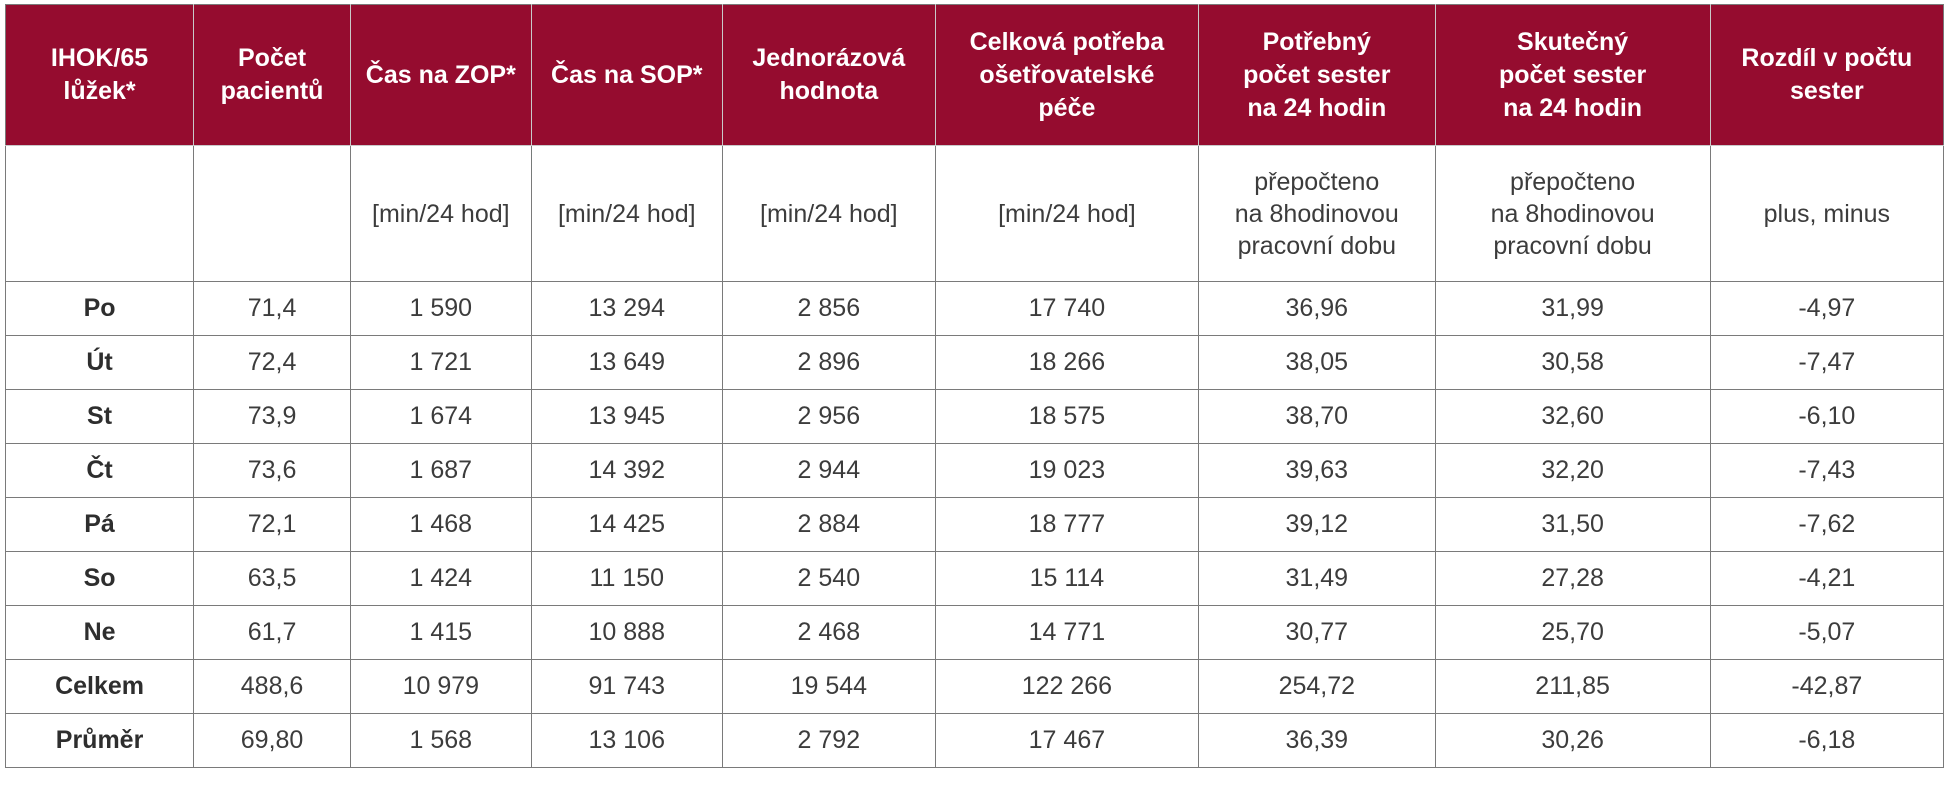  What do you see at coordinates (1827, 524) in the screenshot?
I see `value-cell: -7,62` at bounding box center [1827, 524].